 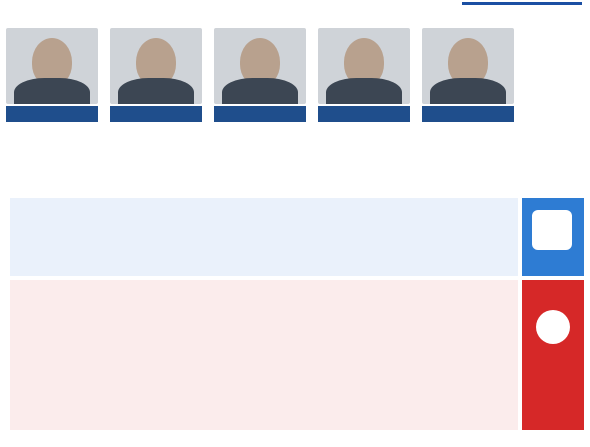 I want to click on strengths-side, so click(x=553, y=237).